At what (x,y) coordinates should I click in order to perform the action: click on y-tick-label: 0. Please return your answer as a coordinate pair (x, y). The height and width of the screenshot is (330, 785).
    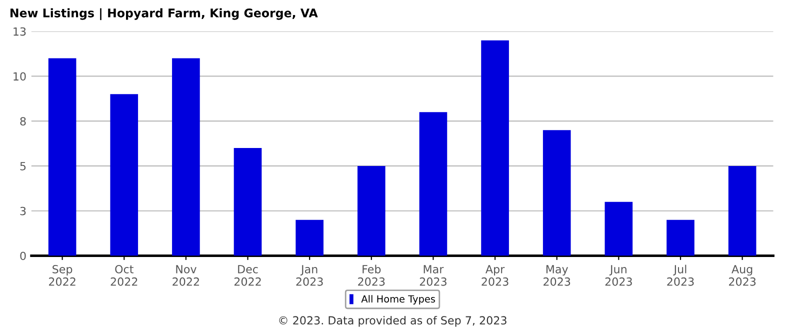
    Looking at the image, I should click on (23, 256).